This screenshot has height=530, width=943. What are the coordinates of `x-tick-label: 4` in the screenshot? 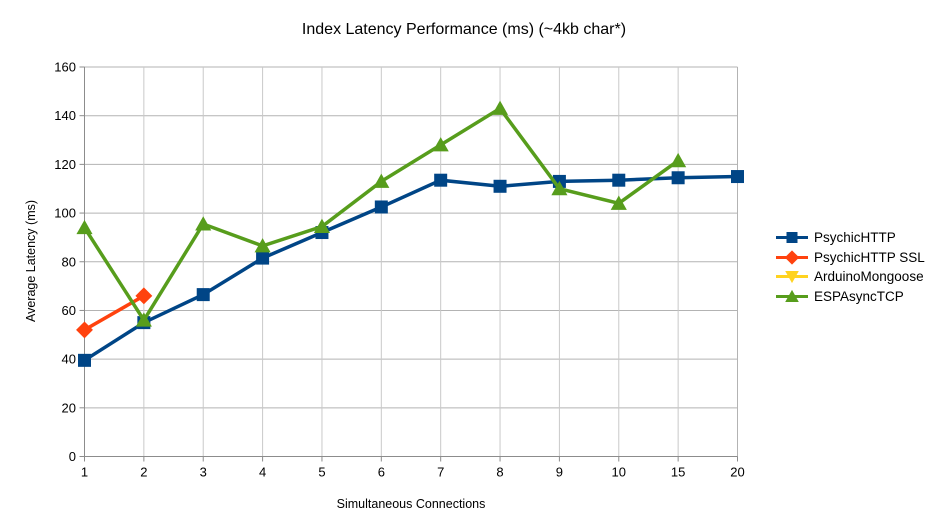 It's located at (262, 472).